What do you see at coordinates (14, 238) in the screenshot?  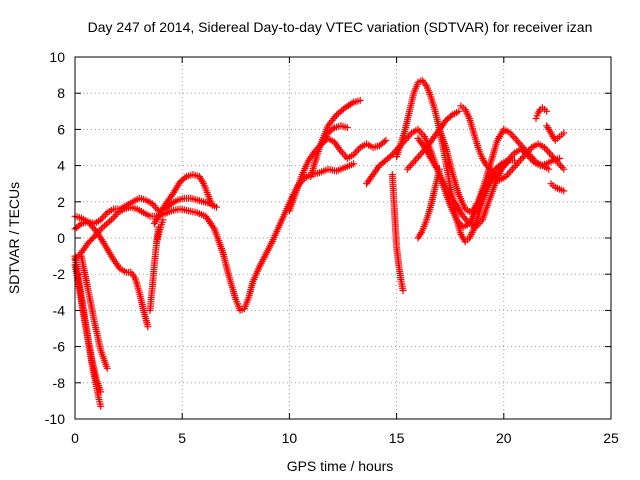 I see `y-axis-label: SDTVAR / TECUs` at bounding box center [14, 238].